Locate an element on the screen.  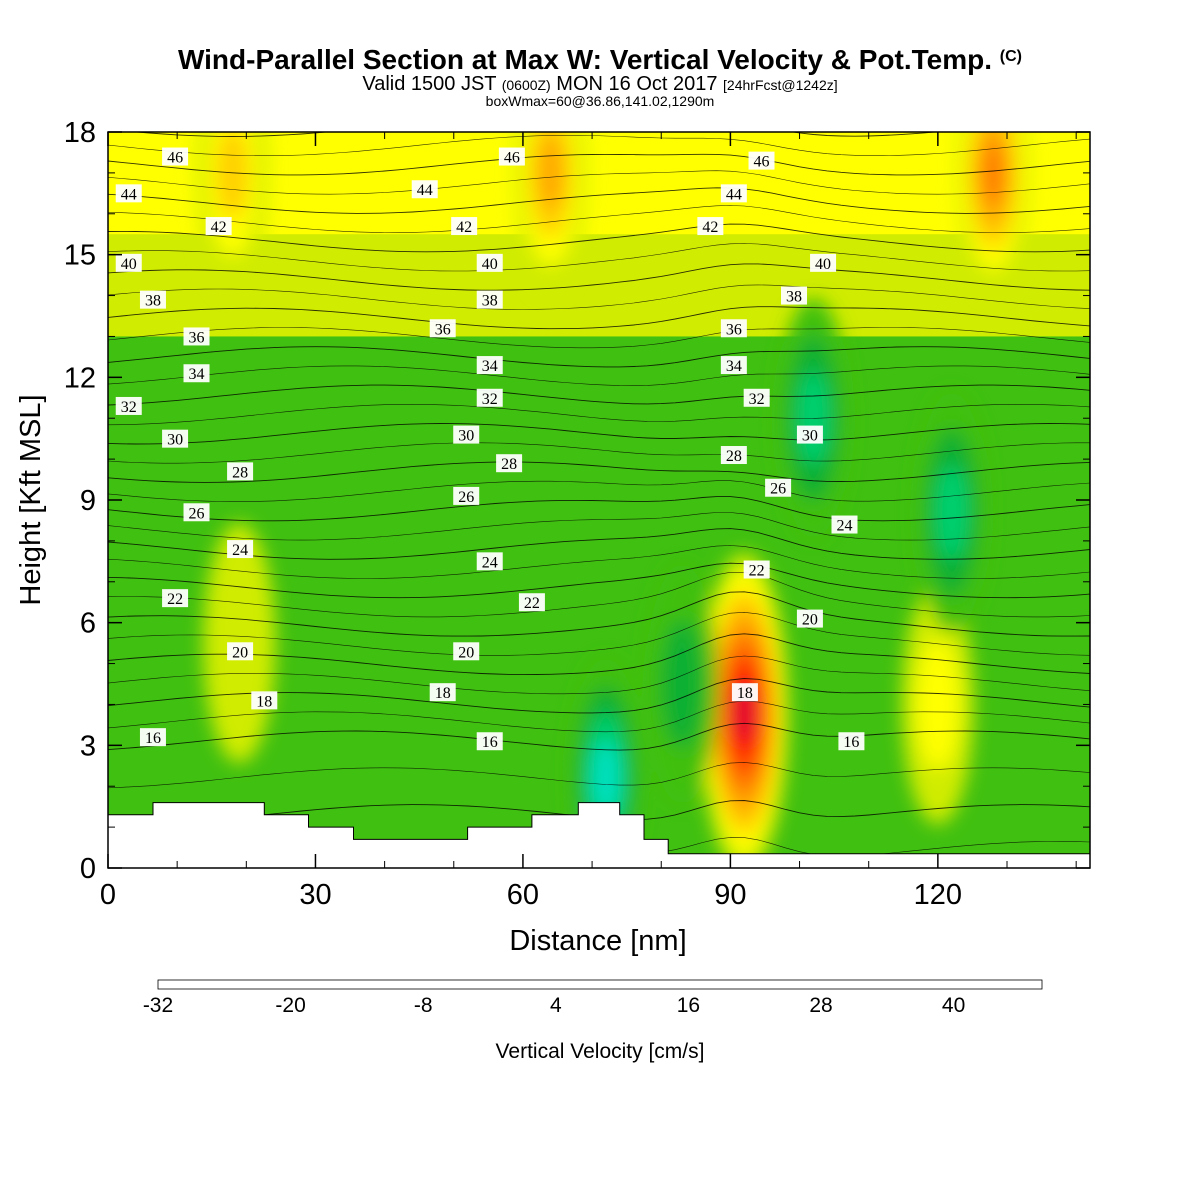
colorbar-tick-label: 40 is located at coordinates (953, 1005).